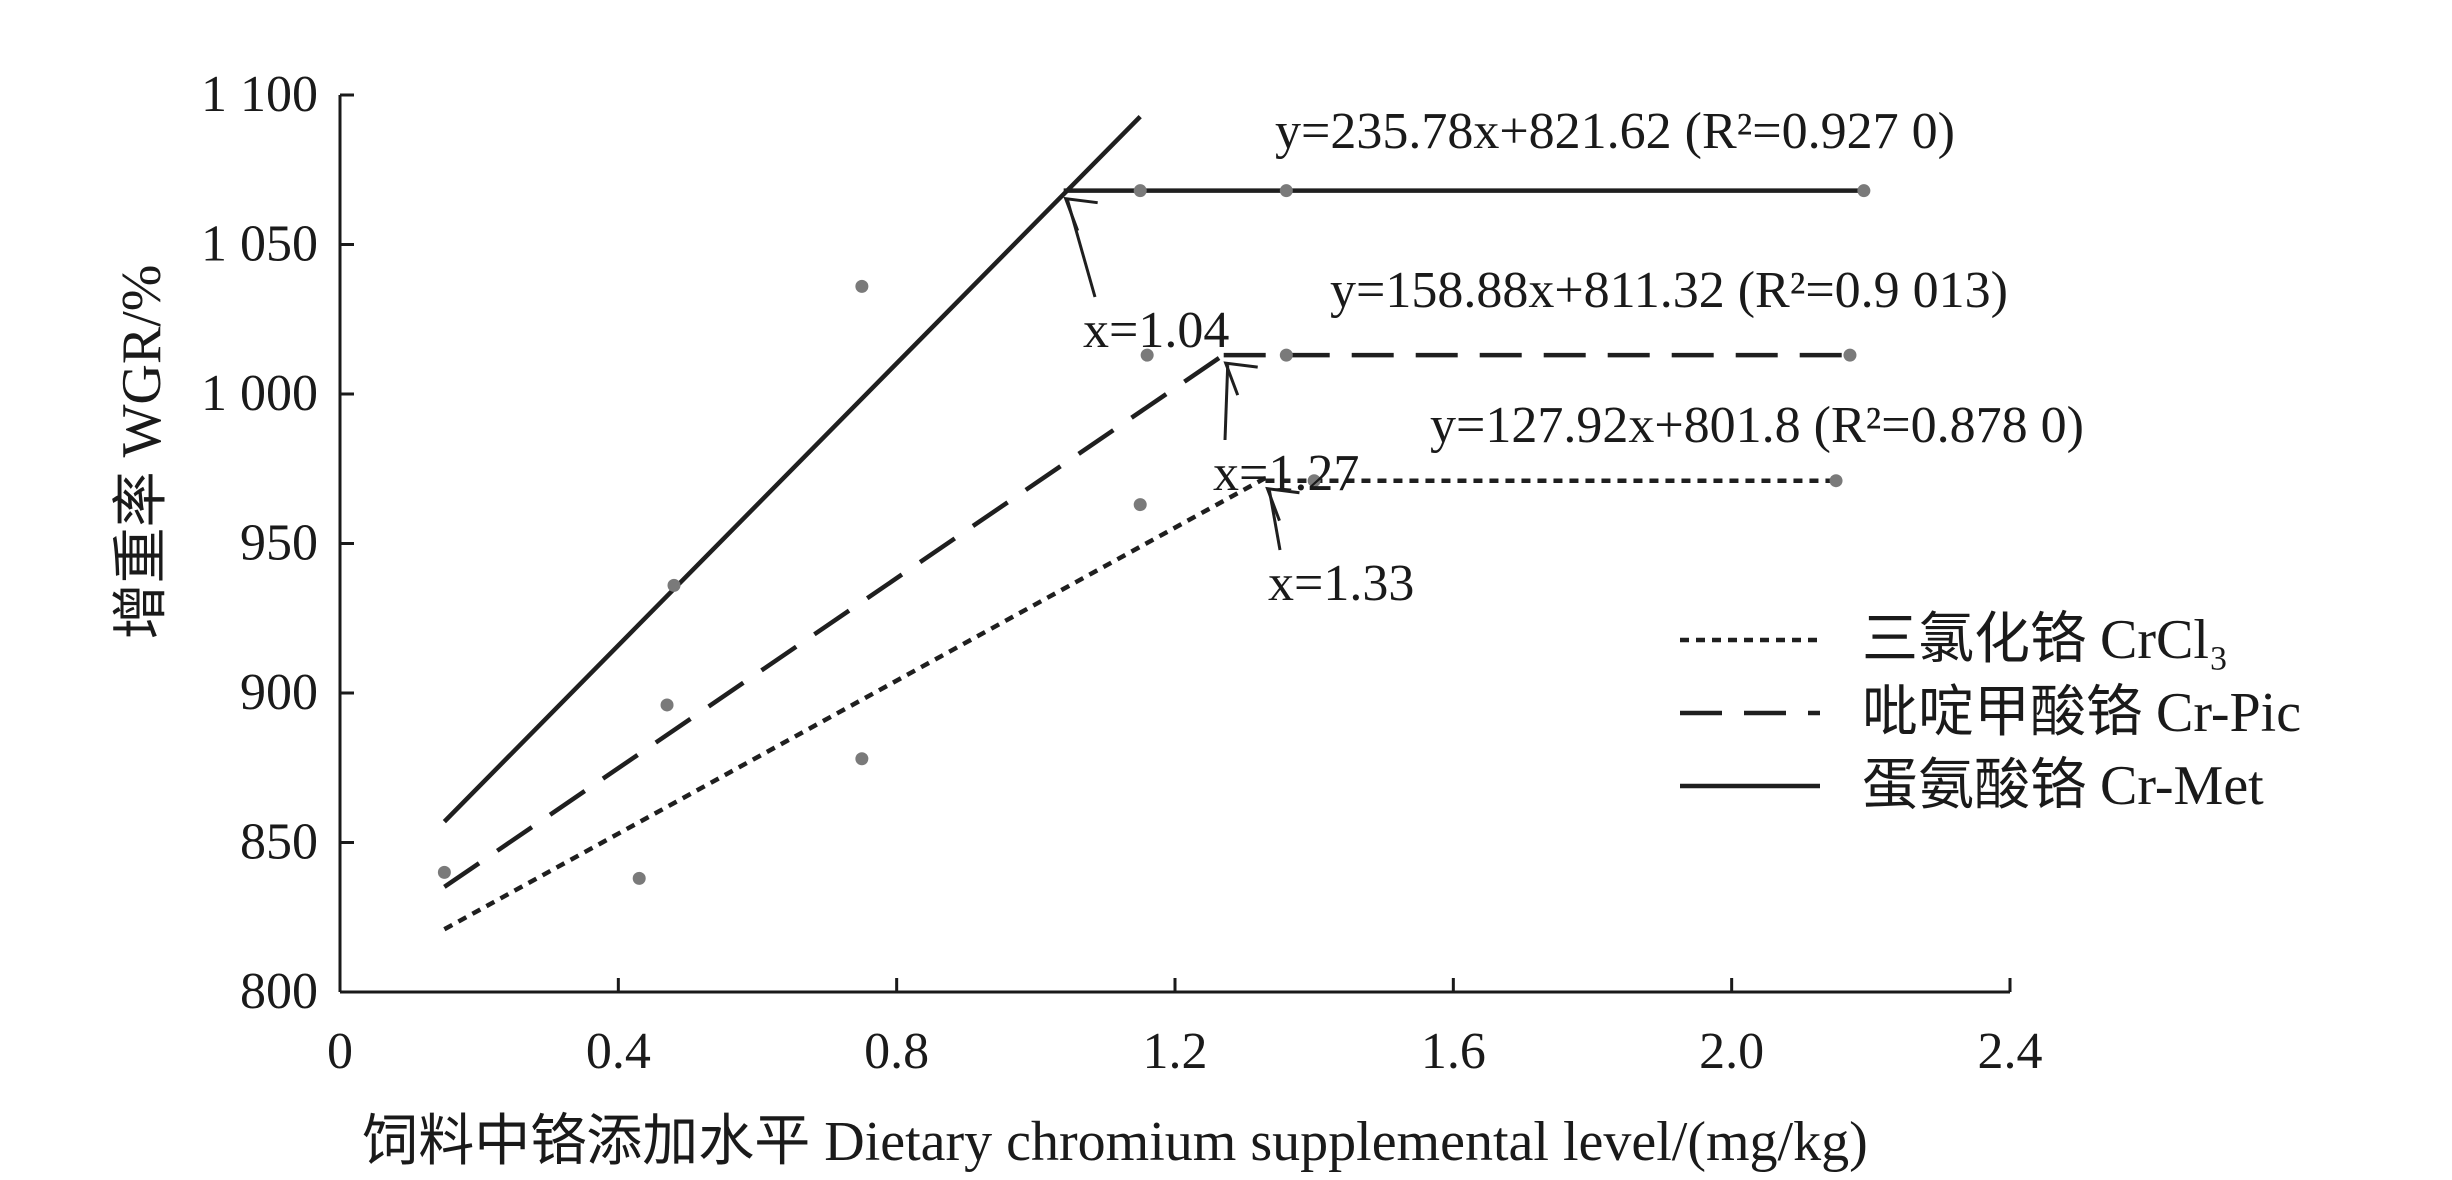 The image size is (2452, 1180). Describe the element at coordinates (259, 94) in the screenshot. I see `y-tick-label: 1 100` at that location.